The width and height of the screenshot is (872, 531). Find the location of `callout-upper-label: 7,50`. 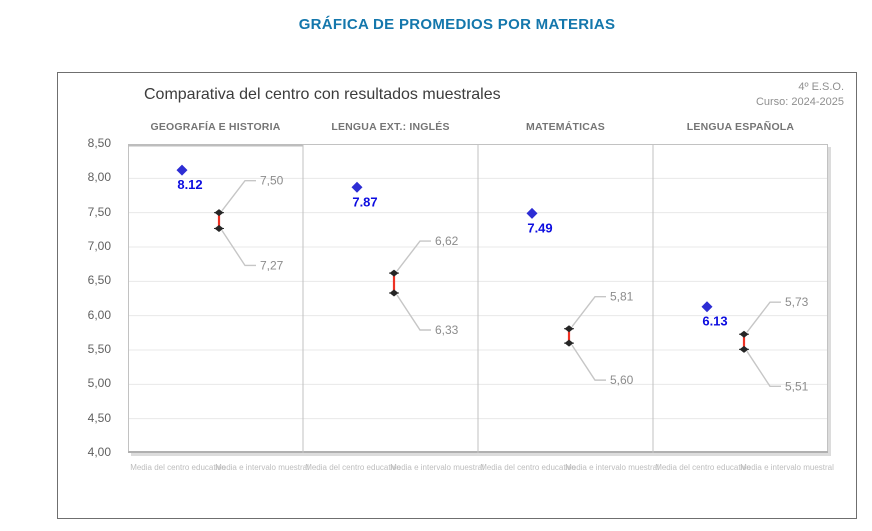

callout-upper-label: 7,50 is located at coordinates (272, 181).